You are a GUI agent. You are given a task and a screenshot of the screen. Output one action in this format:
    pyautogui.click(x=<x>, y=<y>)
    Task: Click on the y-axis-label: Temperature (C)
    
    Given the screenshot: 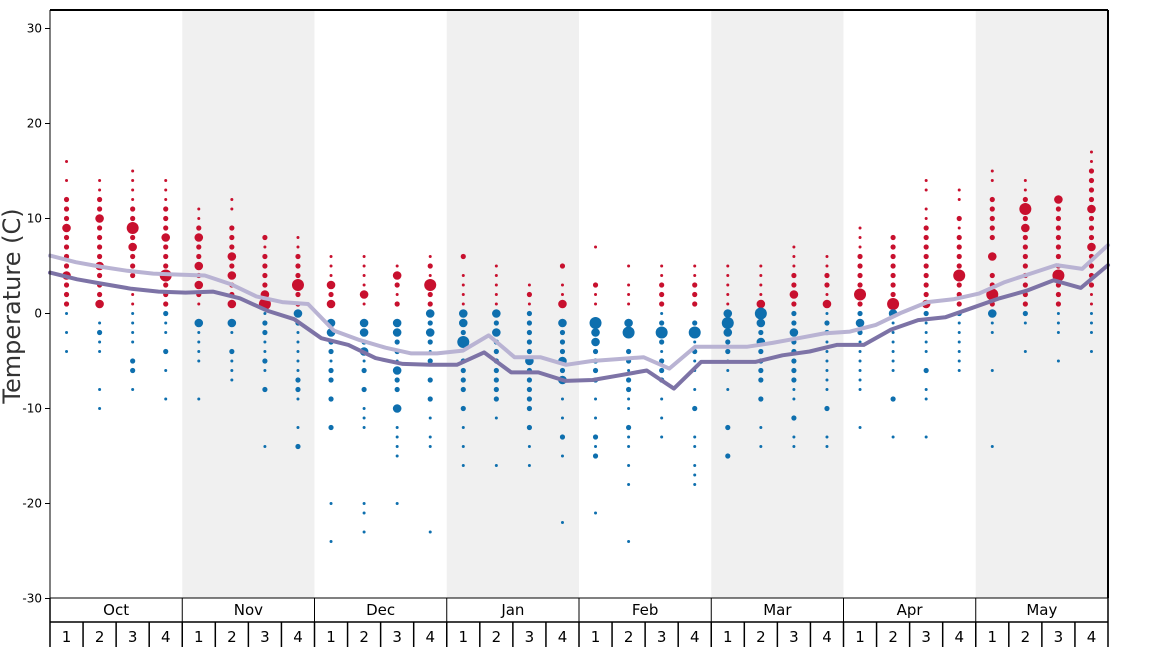 What is the action you would take?
    pyautogui.click(x=13, y=306)
    